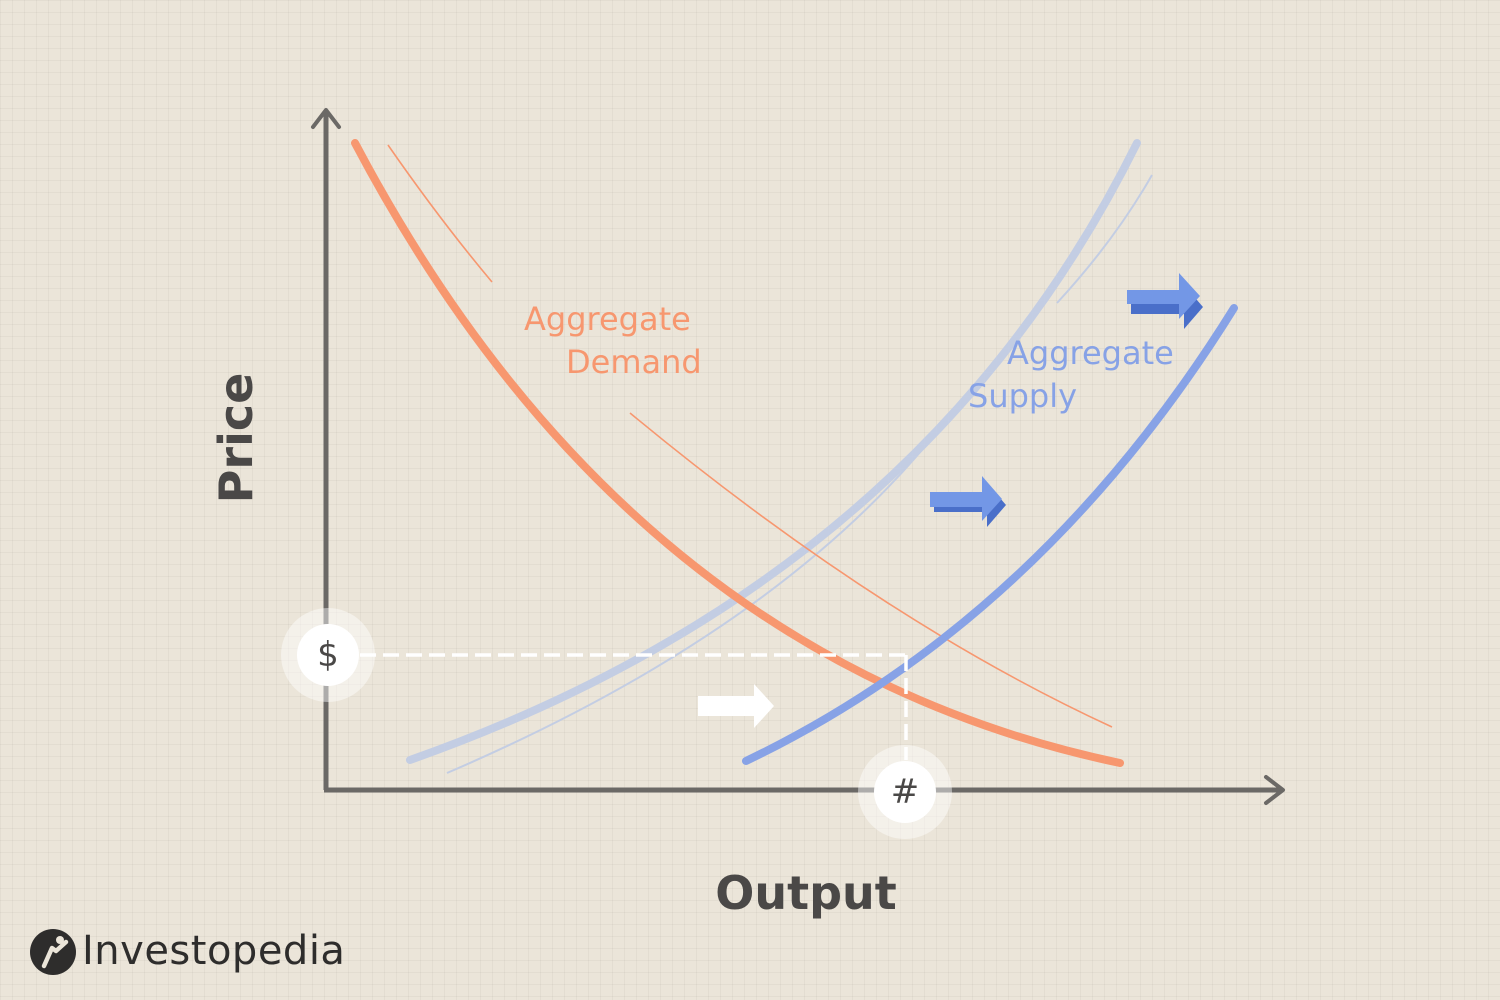 This screenshot has width=1500, height=1000. I want to click on shift-arrow-blue-upper, so click(1165, 301).